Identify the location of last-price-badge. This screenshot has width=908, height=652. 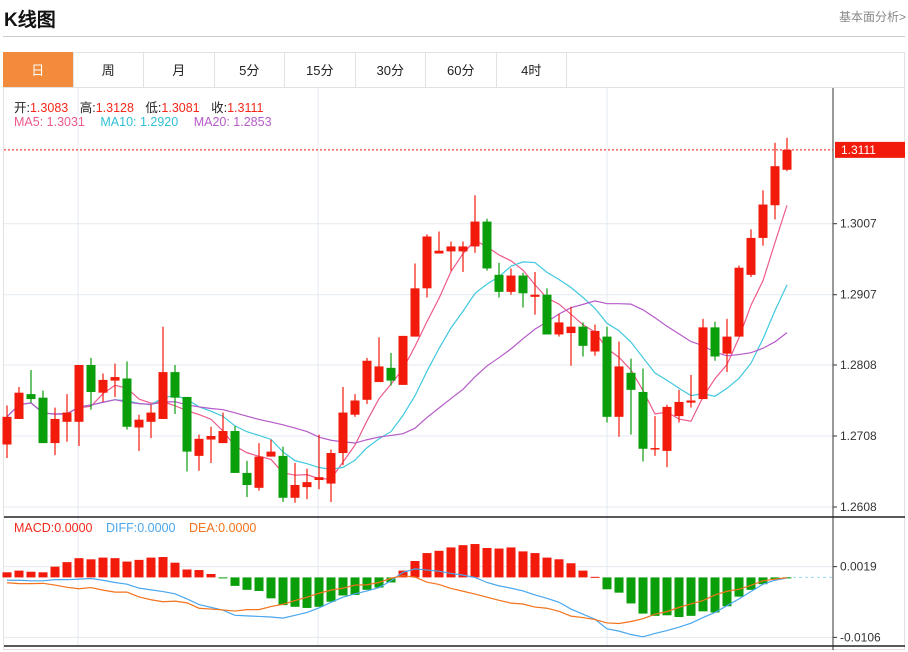
(870, 149).